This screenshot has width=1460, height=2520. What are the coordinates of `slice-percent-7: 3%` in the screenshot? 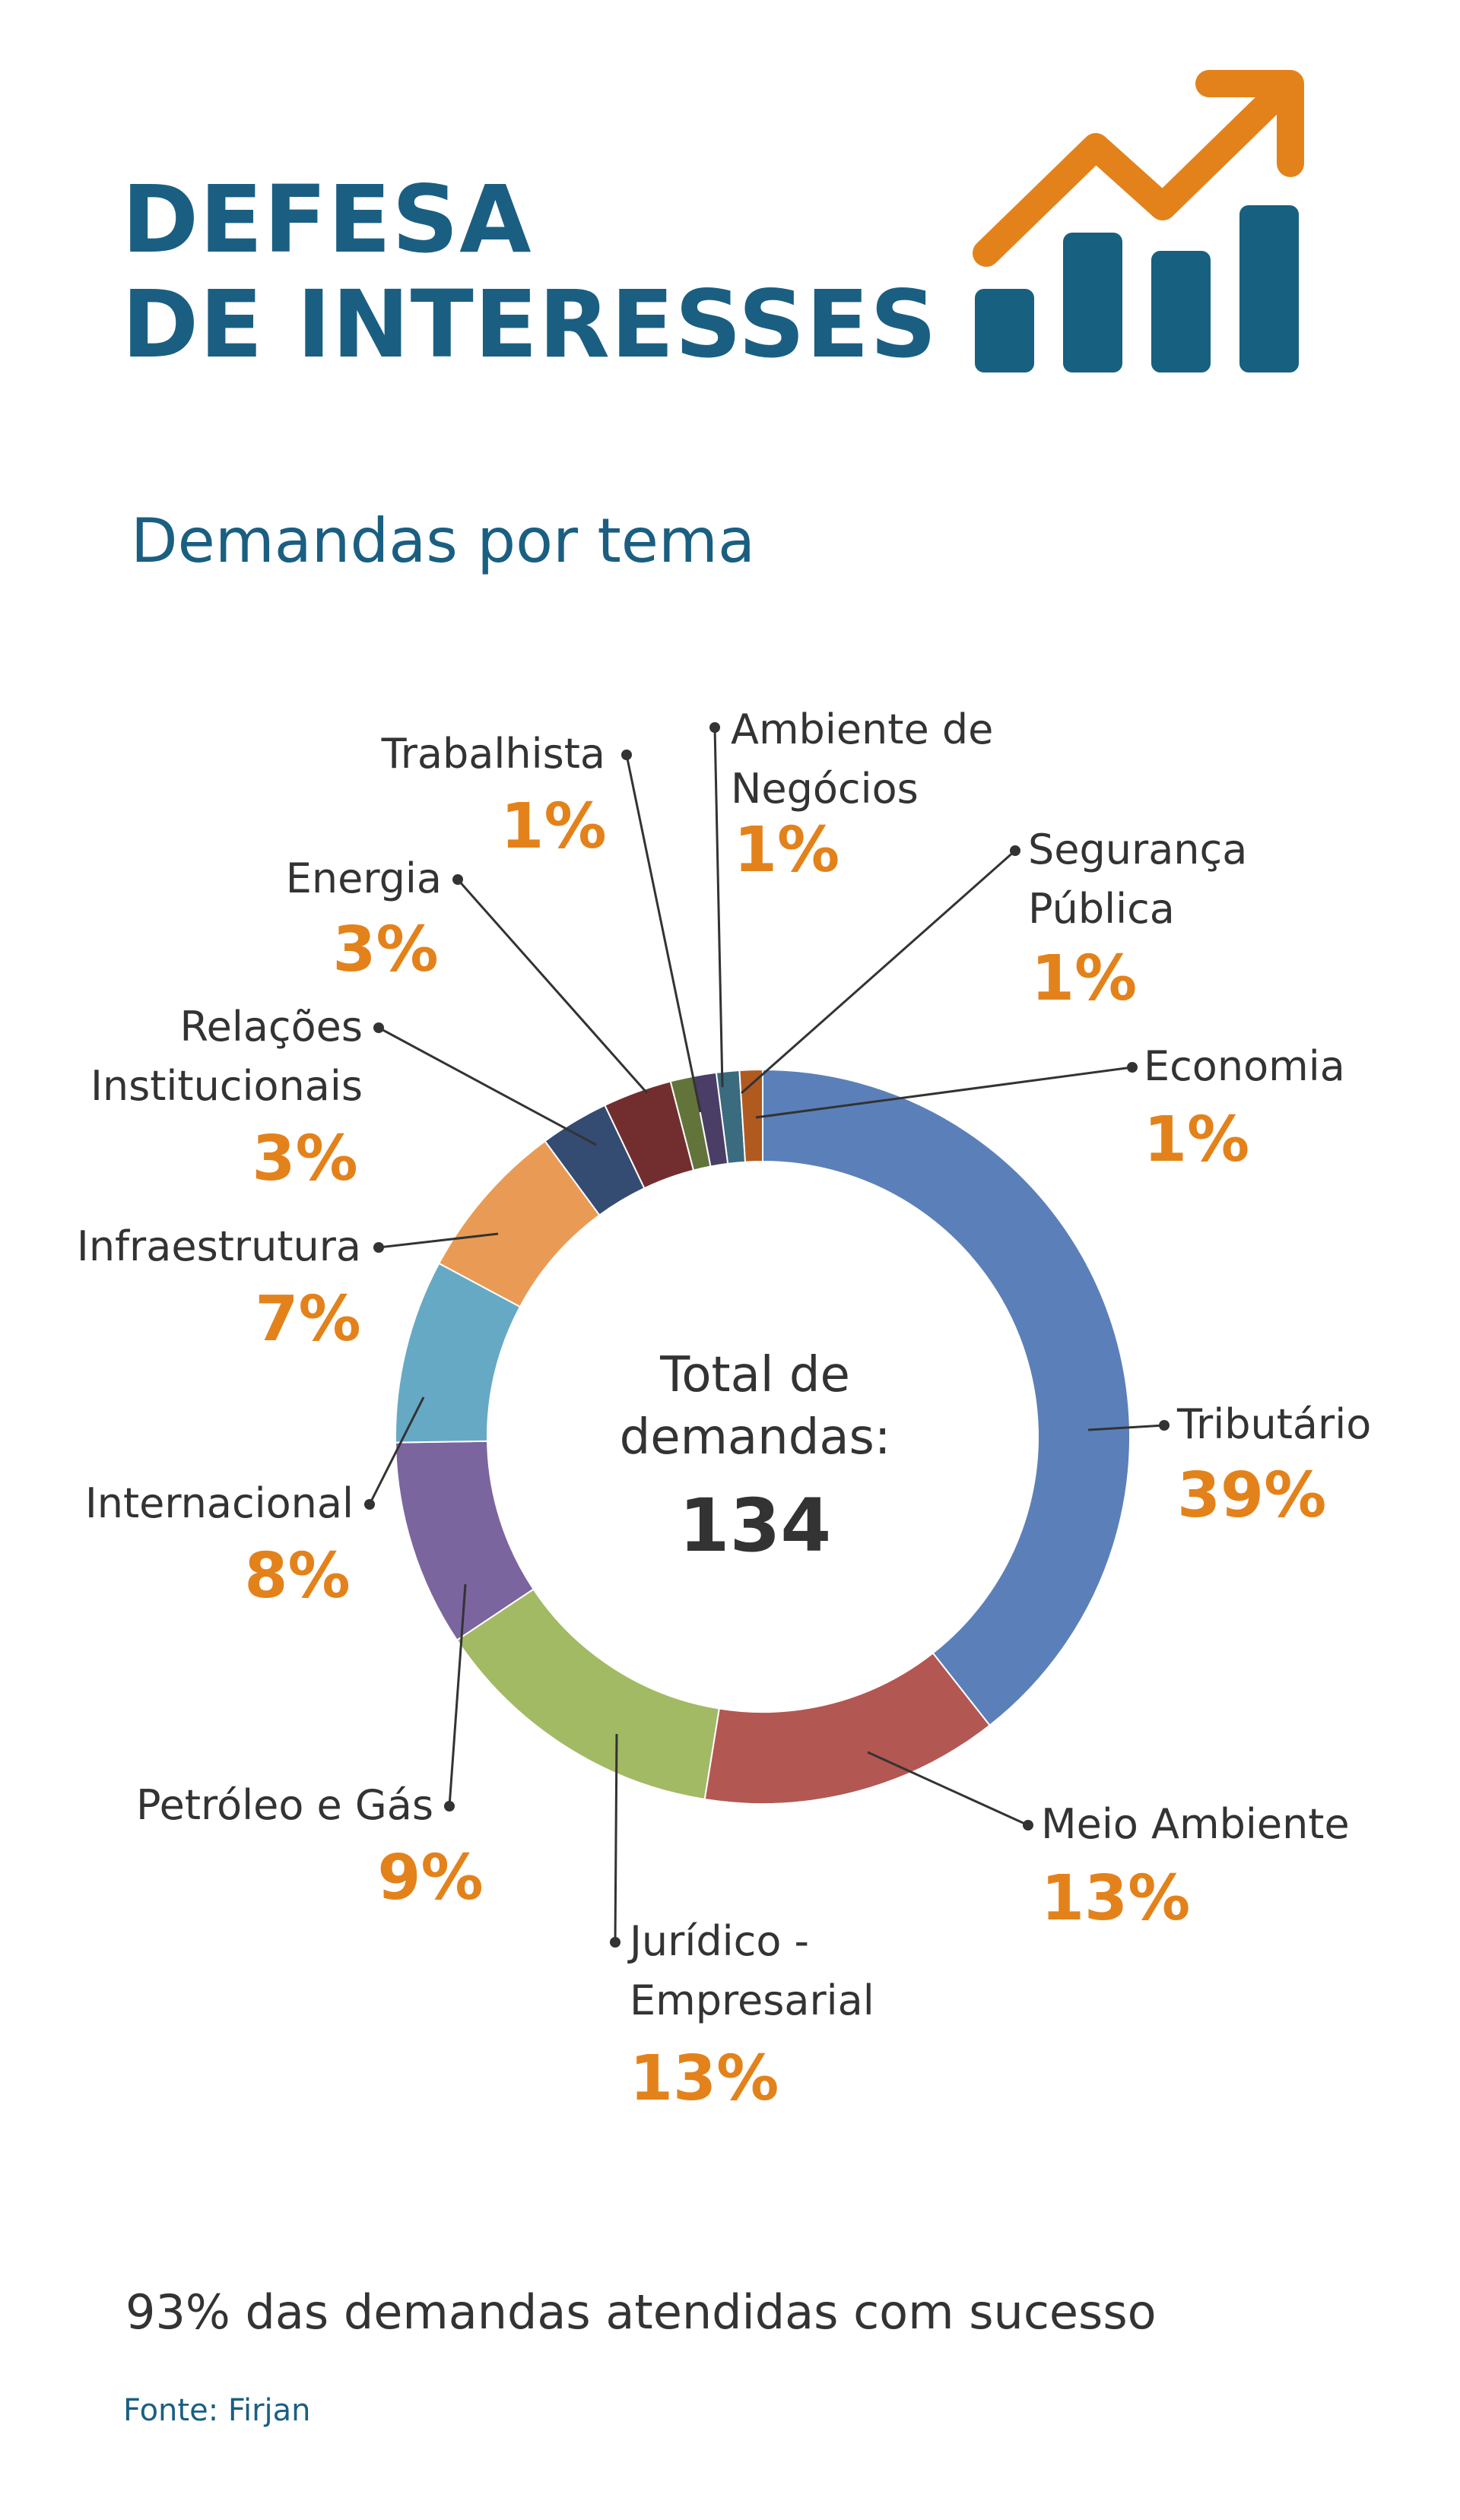 It's located at (385, 950).